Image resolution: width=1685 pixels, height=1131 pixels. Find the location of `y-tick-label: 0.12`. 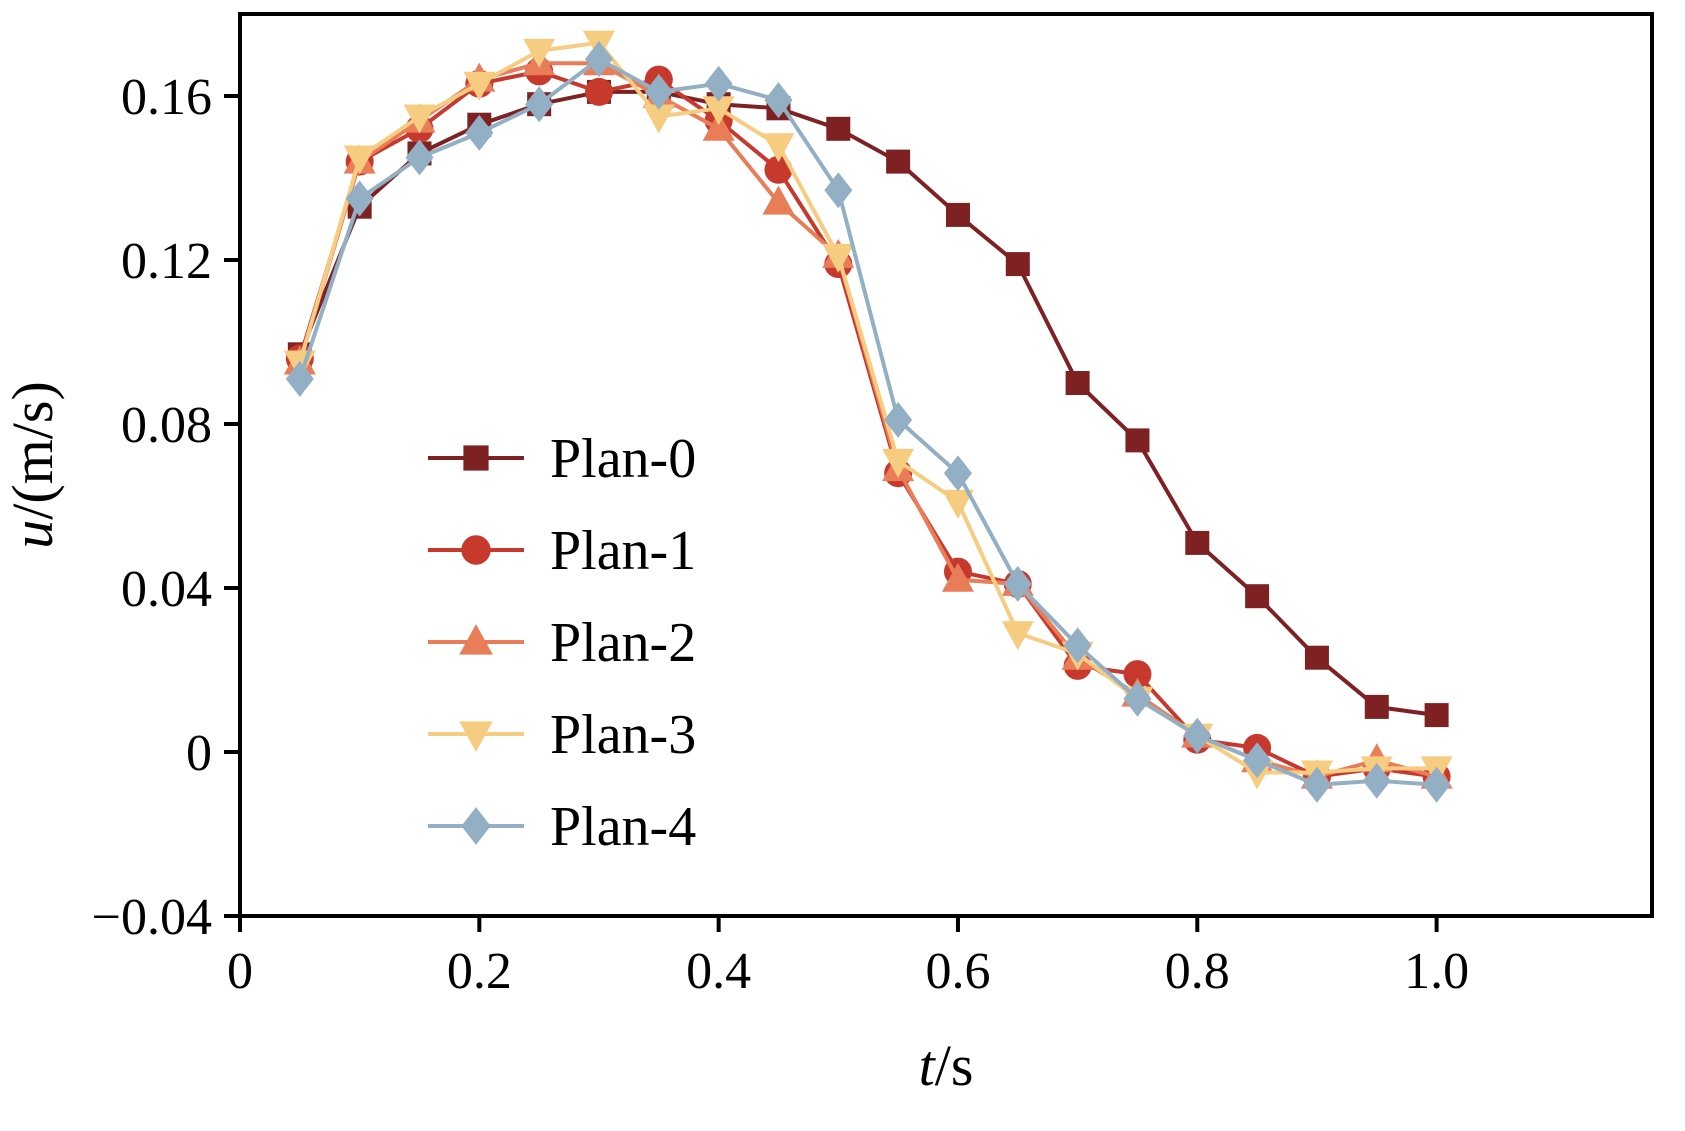

y-tick-label: 0.12 is located at coordinates (166, 261).